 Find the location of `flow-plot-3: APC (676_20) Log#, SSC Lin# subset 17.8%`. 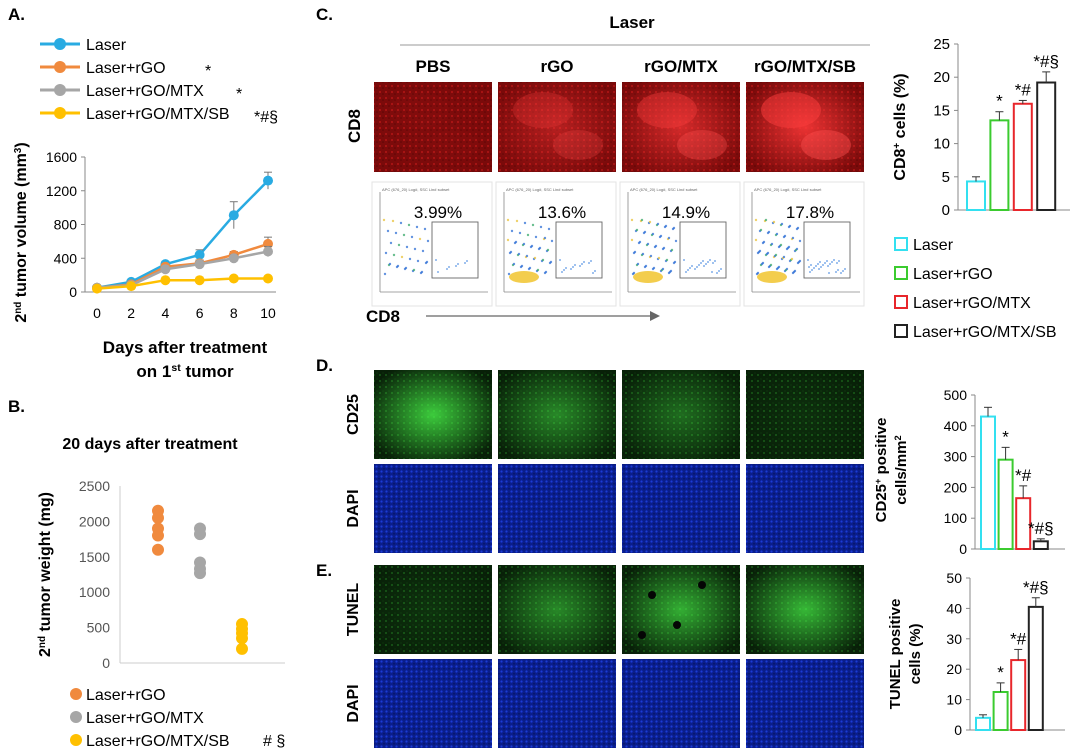

flow-plot-3: APC (676_20) Log#, SSC Lin# subset 17.8% is located at coordinates (804, 244).